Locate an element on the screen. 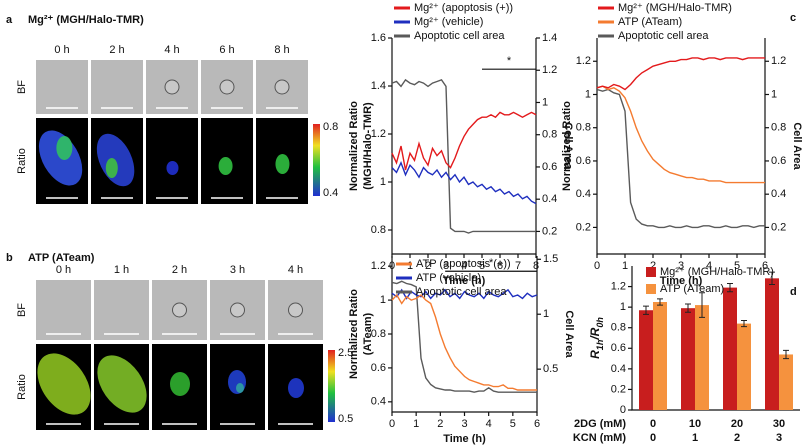 This screenshot has height=445, width=808. y2-tick-label: 0.2 is located at coordinates (549, 231).